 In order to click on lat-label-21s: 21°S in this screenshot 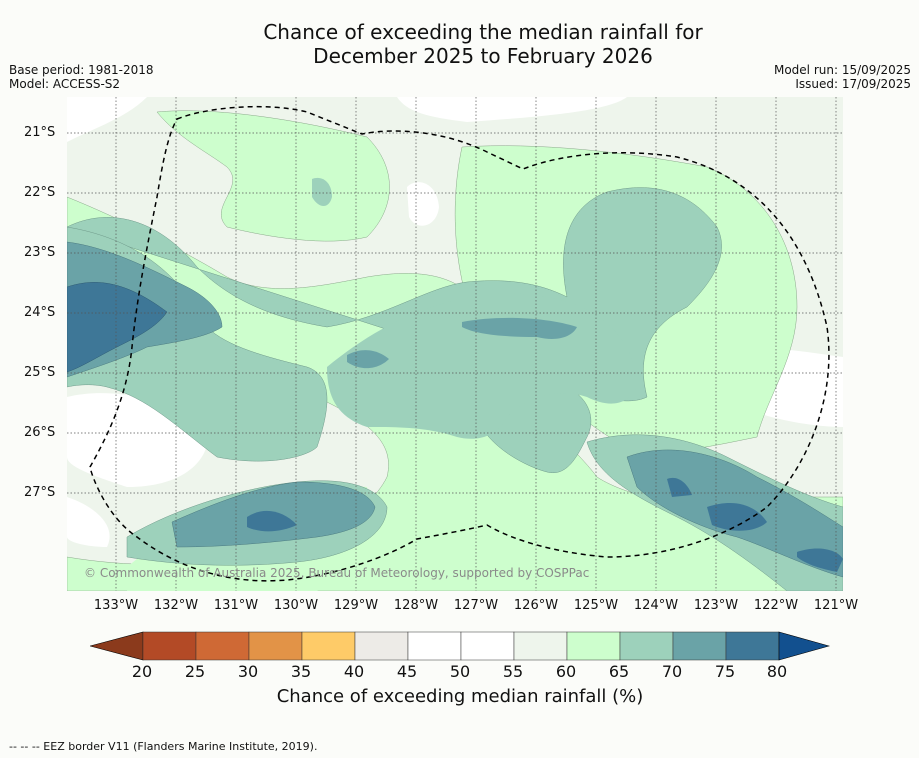, I will do `click(40, 132)`.